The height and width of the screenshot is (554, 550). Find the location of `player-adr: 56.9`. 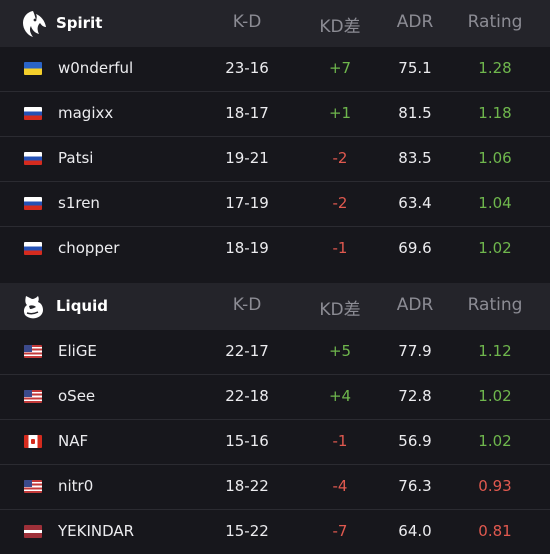

player-adr: 56.9 is located at coordinates (415, 441).